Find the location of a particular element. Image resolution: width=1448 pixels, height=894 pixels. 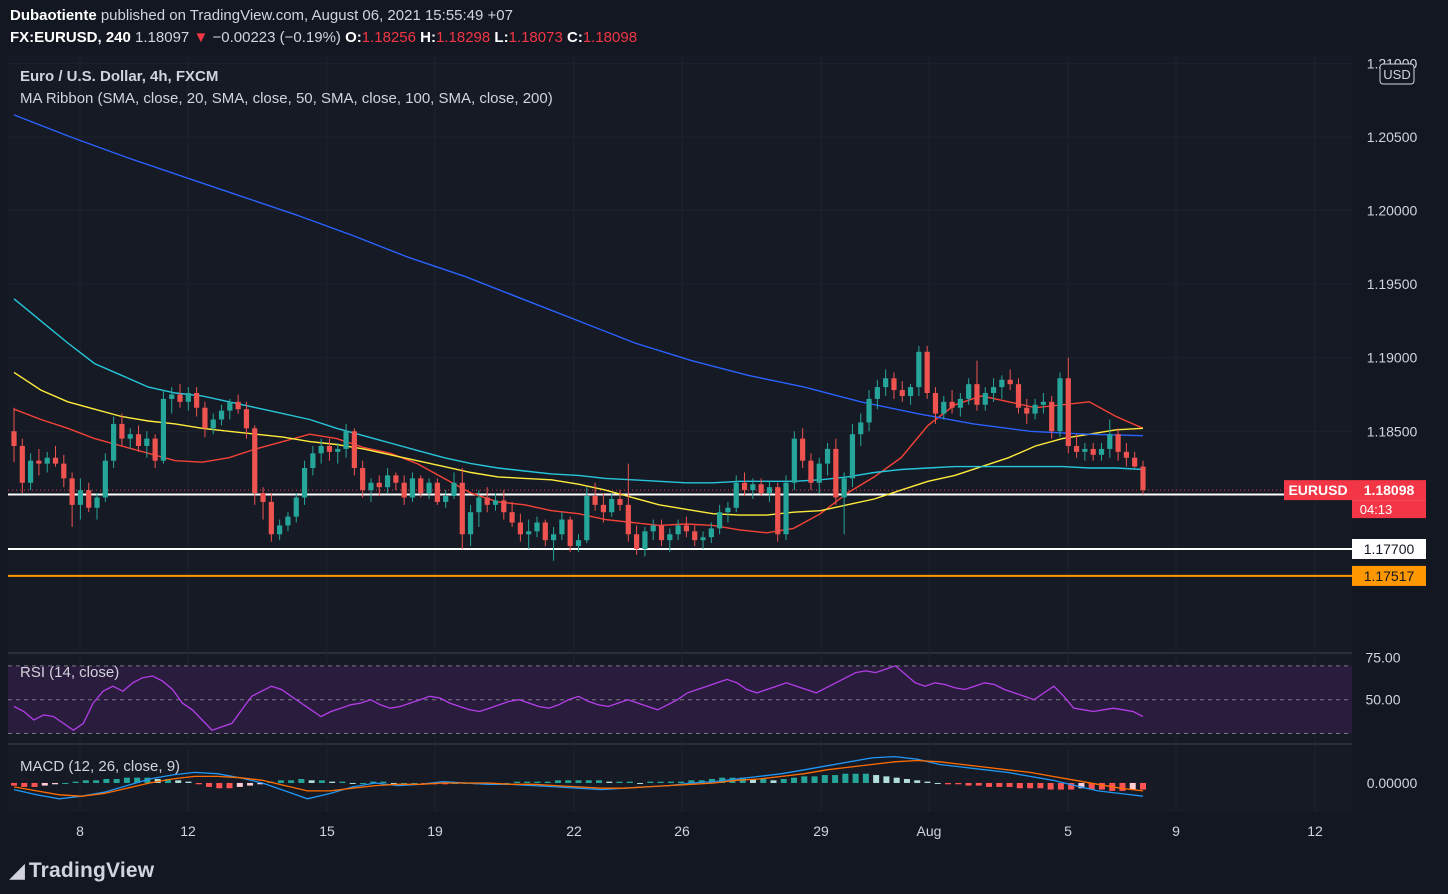

countdown-label: 04:13 is located at coordinates (1376, 509).